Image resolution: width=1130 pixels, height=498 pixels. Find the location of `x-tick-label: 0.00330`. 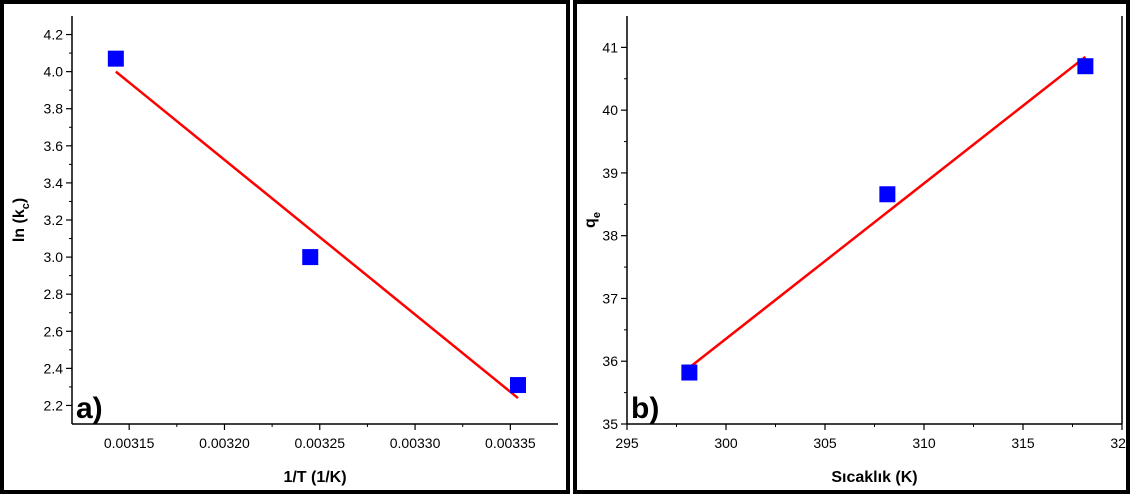

x-tick-label: 0.00330 is located at coordinates (415, 443).